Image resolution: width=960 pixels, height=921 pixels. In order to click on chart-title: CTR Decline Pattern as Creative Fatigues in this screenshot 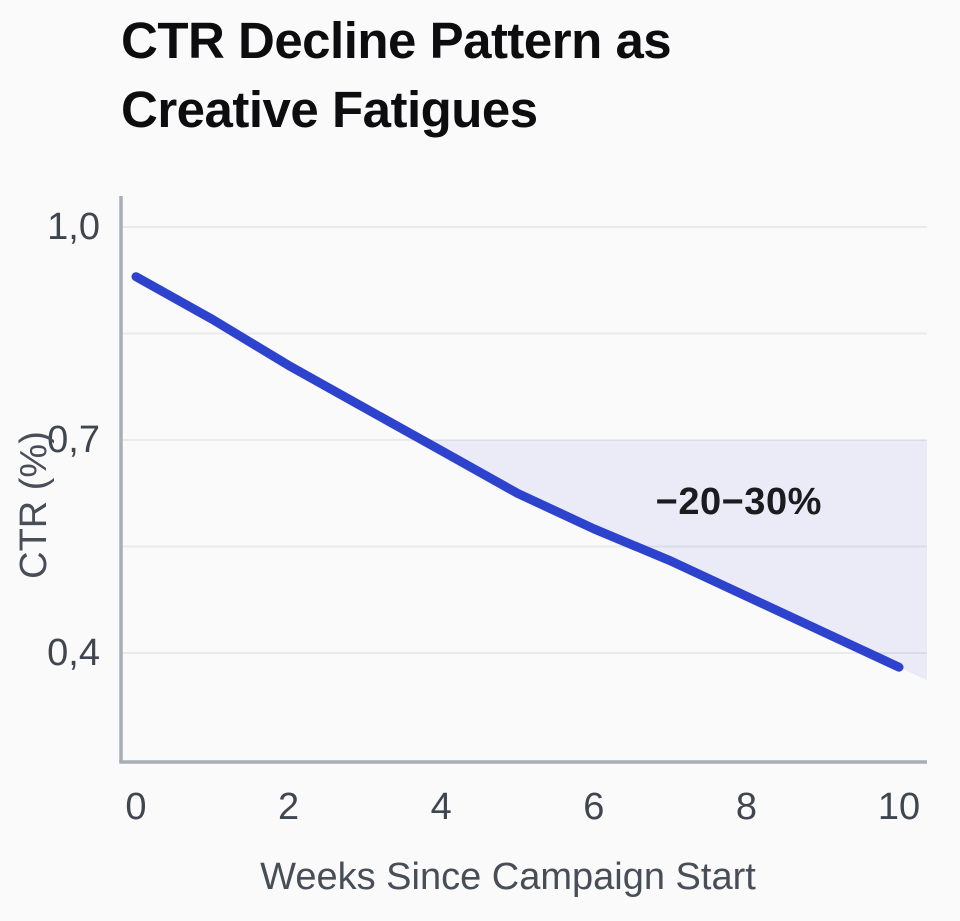, I will do `click(501, 75)`.